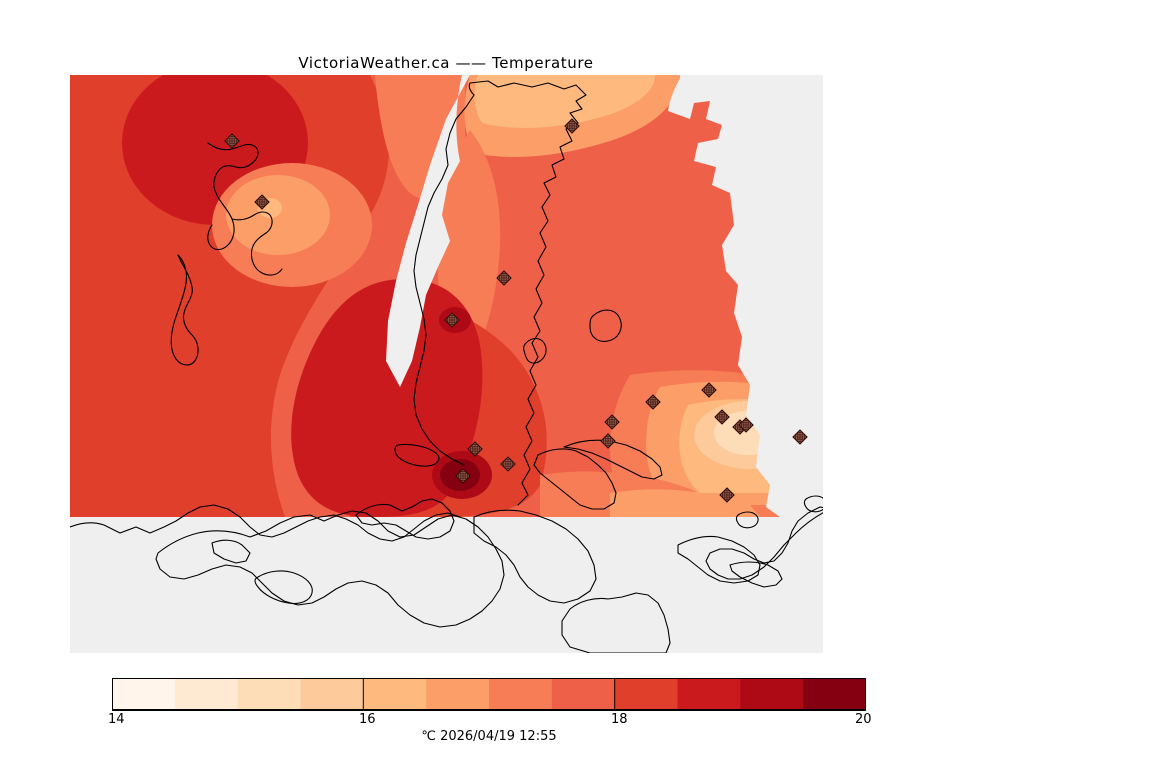  What do you see at coordinates (184, 310) in the screenshot?
I see `coastline-left-island` at bounding box center [184, 310].